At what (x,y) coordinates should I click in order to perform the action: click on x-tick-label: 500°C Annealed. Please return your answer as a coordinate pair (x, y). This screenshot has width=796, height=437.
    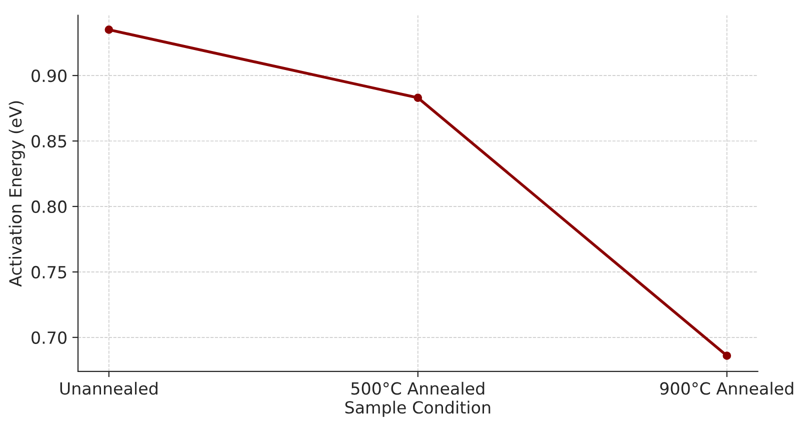
    Looking at the image, I should click on (417, 388).